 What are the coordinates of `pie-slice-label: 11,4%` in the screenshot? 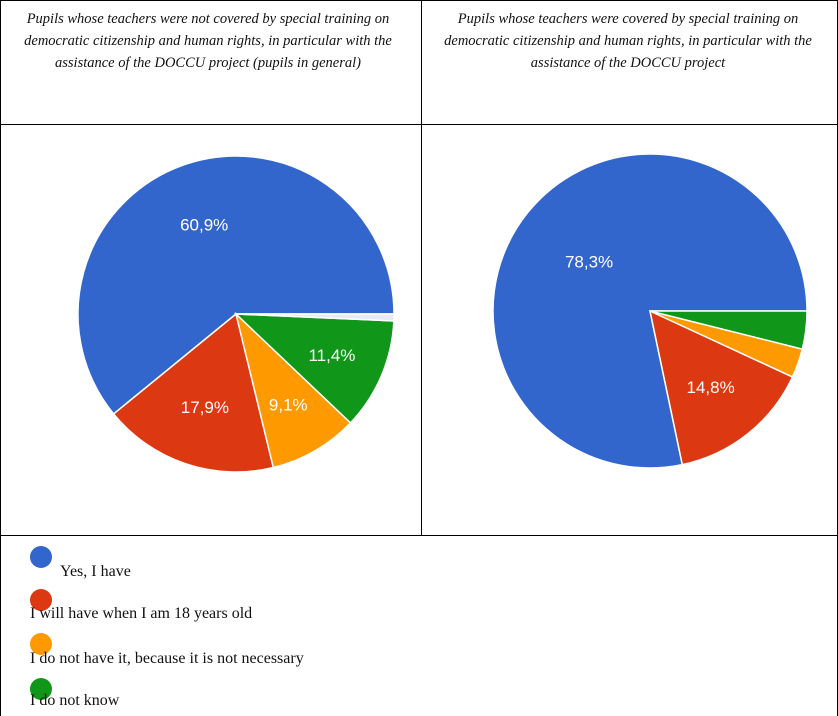 It's located at (331, 355).